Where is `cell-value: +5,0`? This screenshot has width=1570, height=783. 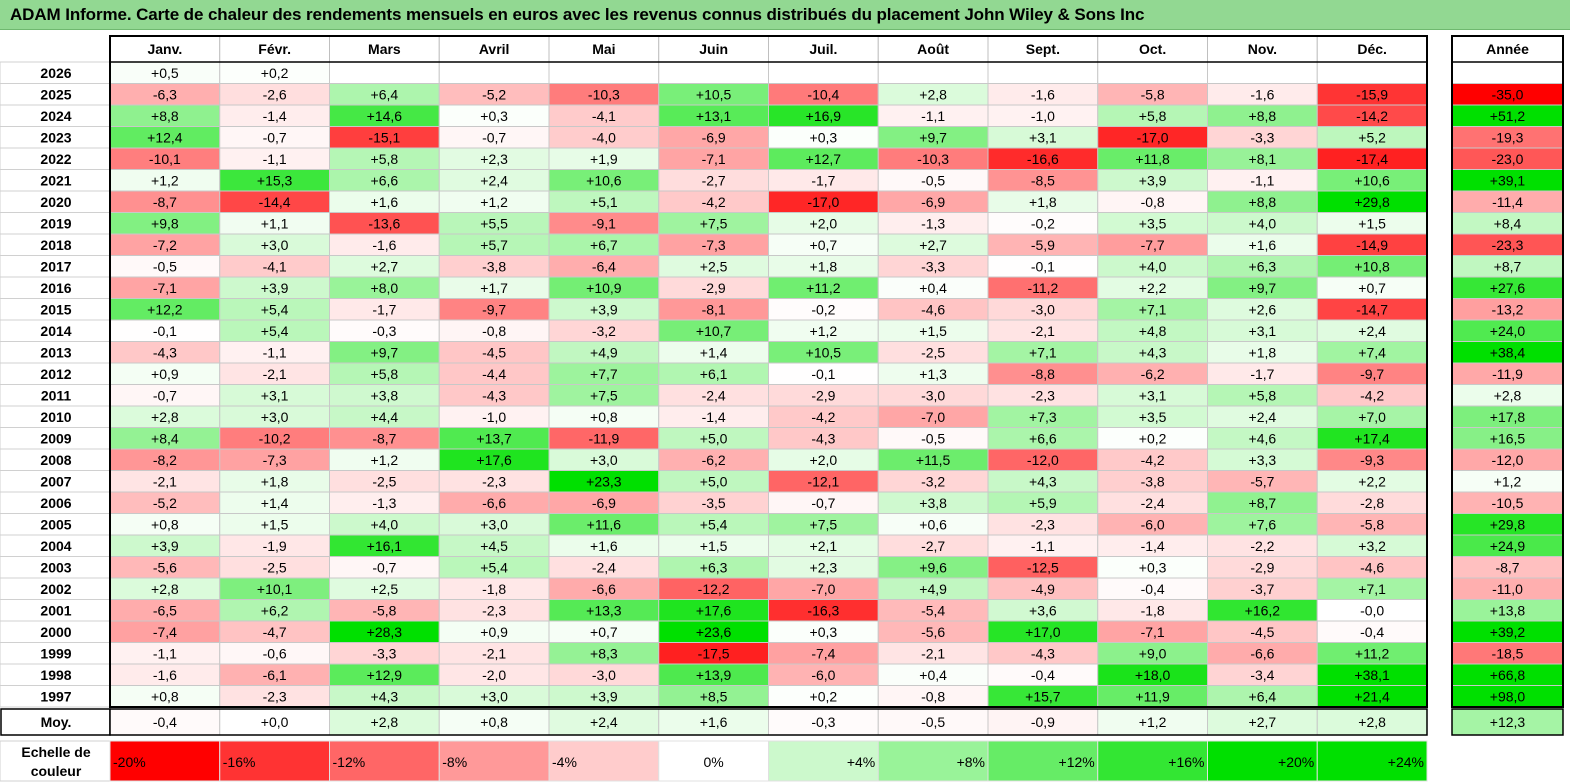 cell-value: +5,0 is located at coordinates (714, 482).